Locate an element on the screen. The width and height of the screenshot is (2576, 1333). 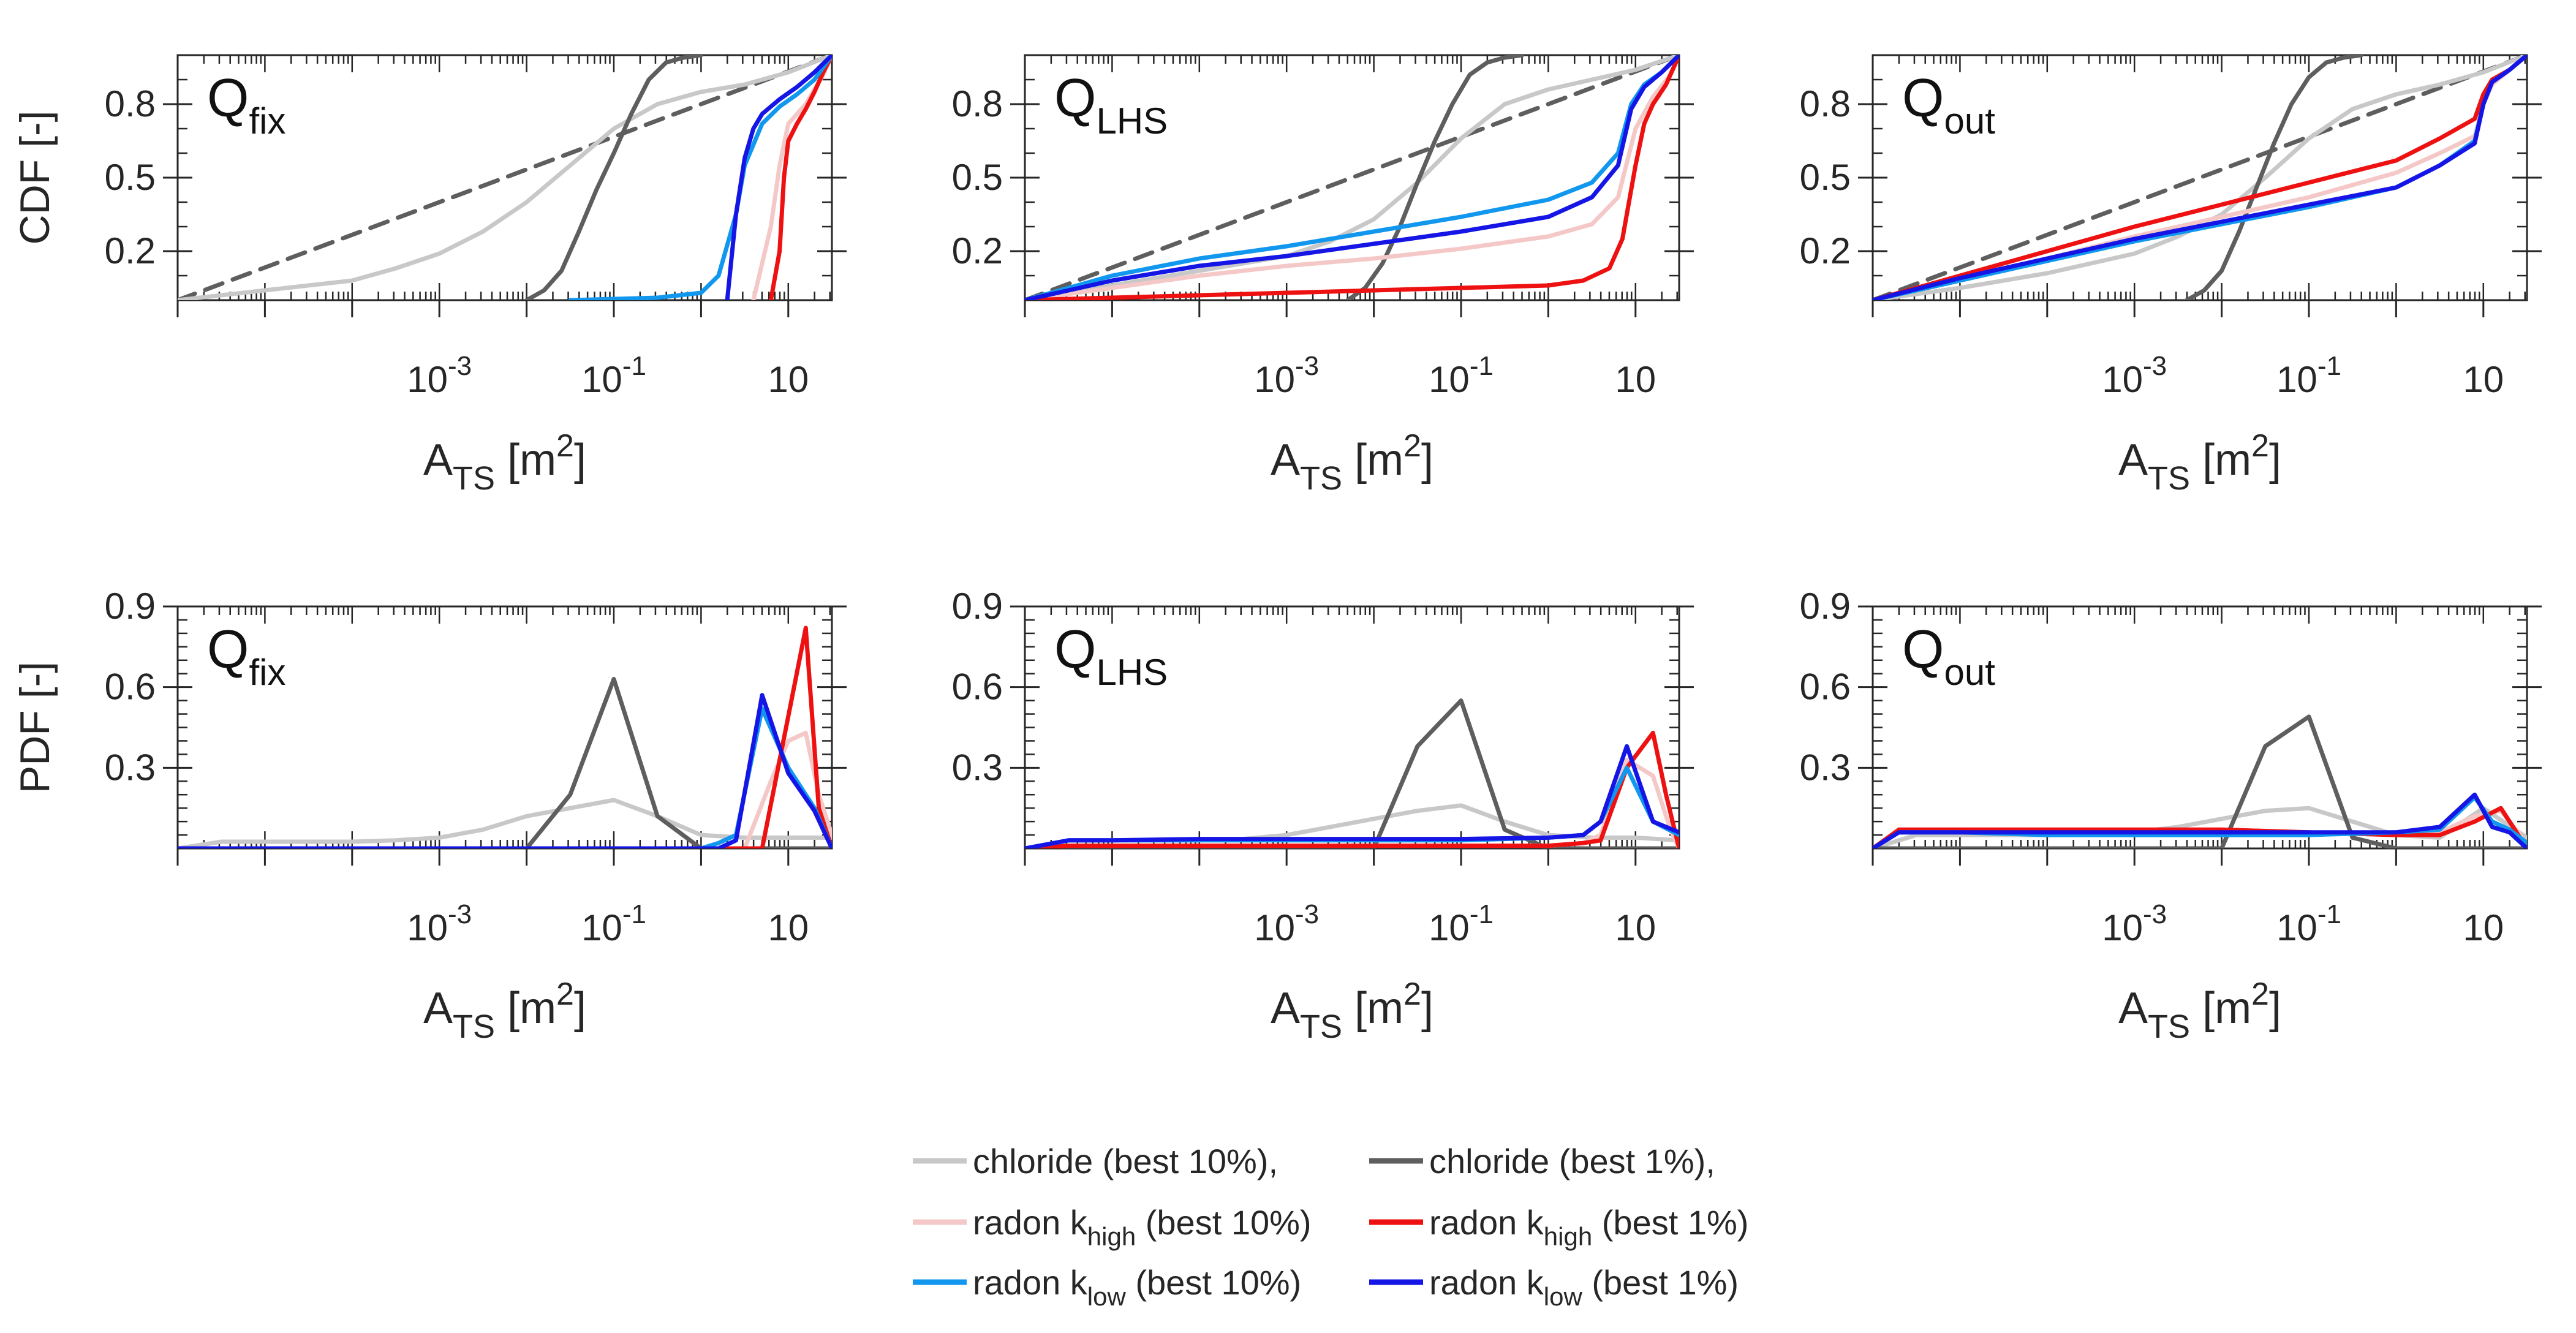
y-tick-label: 0.3 is located at coordinates (1825, 767).